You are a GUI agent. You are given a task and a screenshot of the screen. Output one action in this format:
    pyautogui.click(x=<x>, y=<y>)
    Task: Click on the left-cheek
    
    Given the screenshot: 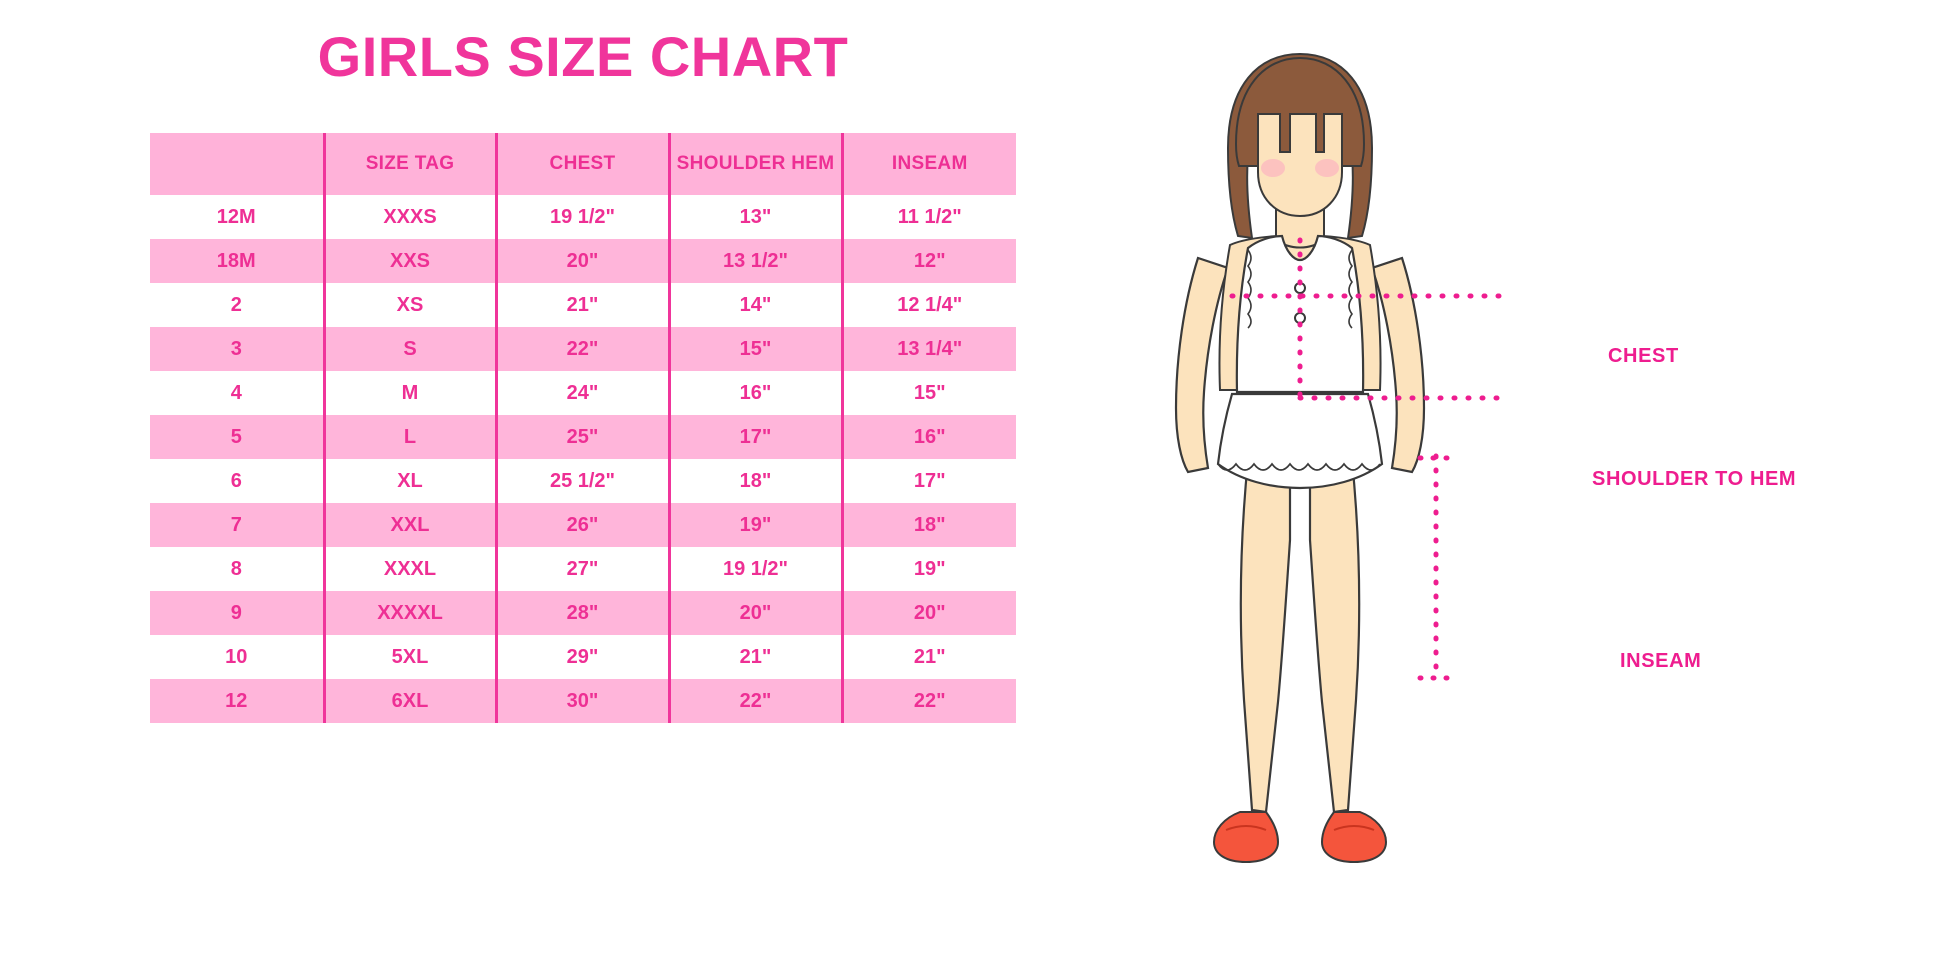 What is the action you would take?
    pyautogui.click(x=1273, y=168)
    